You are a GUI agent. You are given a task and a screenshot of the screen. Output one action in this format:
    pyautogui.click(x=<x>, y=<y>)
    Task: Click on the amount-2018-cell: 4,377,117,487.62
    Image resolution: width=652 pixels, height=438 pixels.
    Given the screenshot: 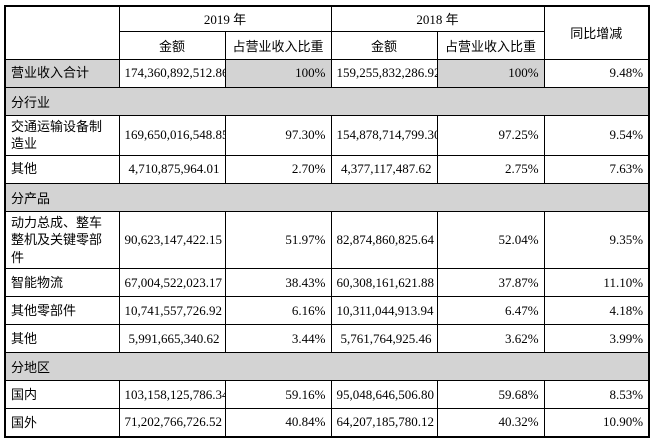 What is the action you would take?
    pyautogui.click(x=384, y=169)
    